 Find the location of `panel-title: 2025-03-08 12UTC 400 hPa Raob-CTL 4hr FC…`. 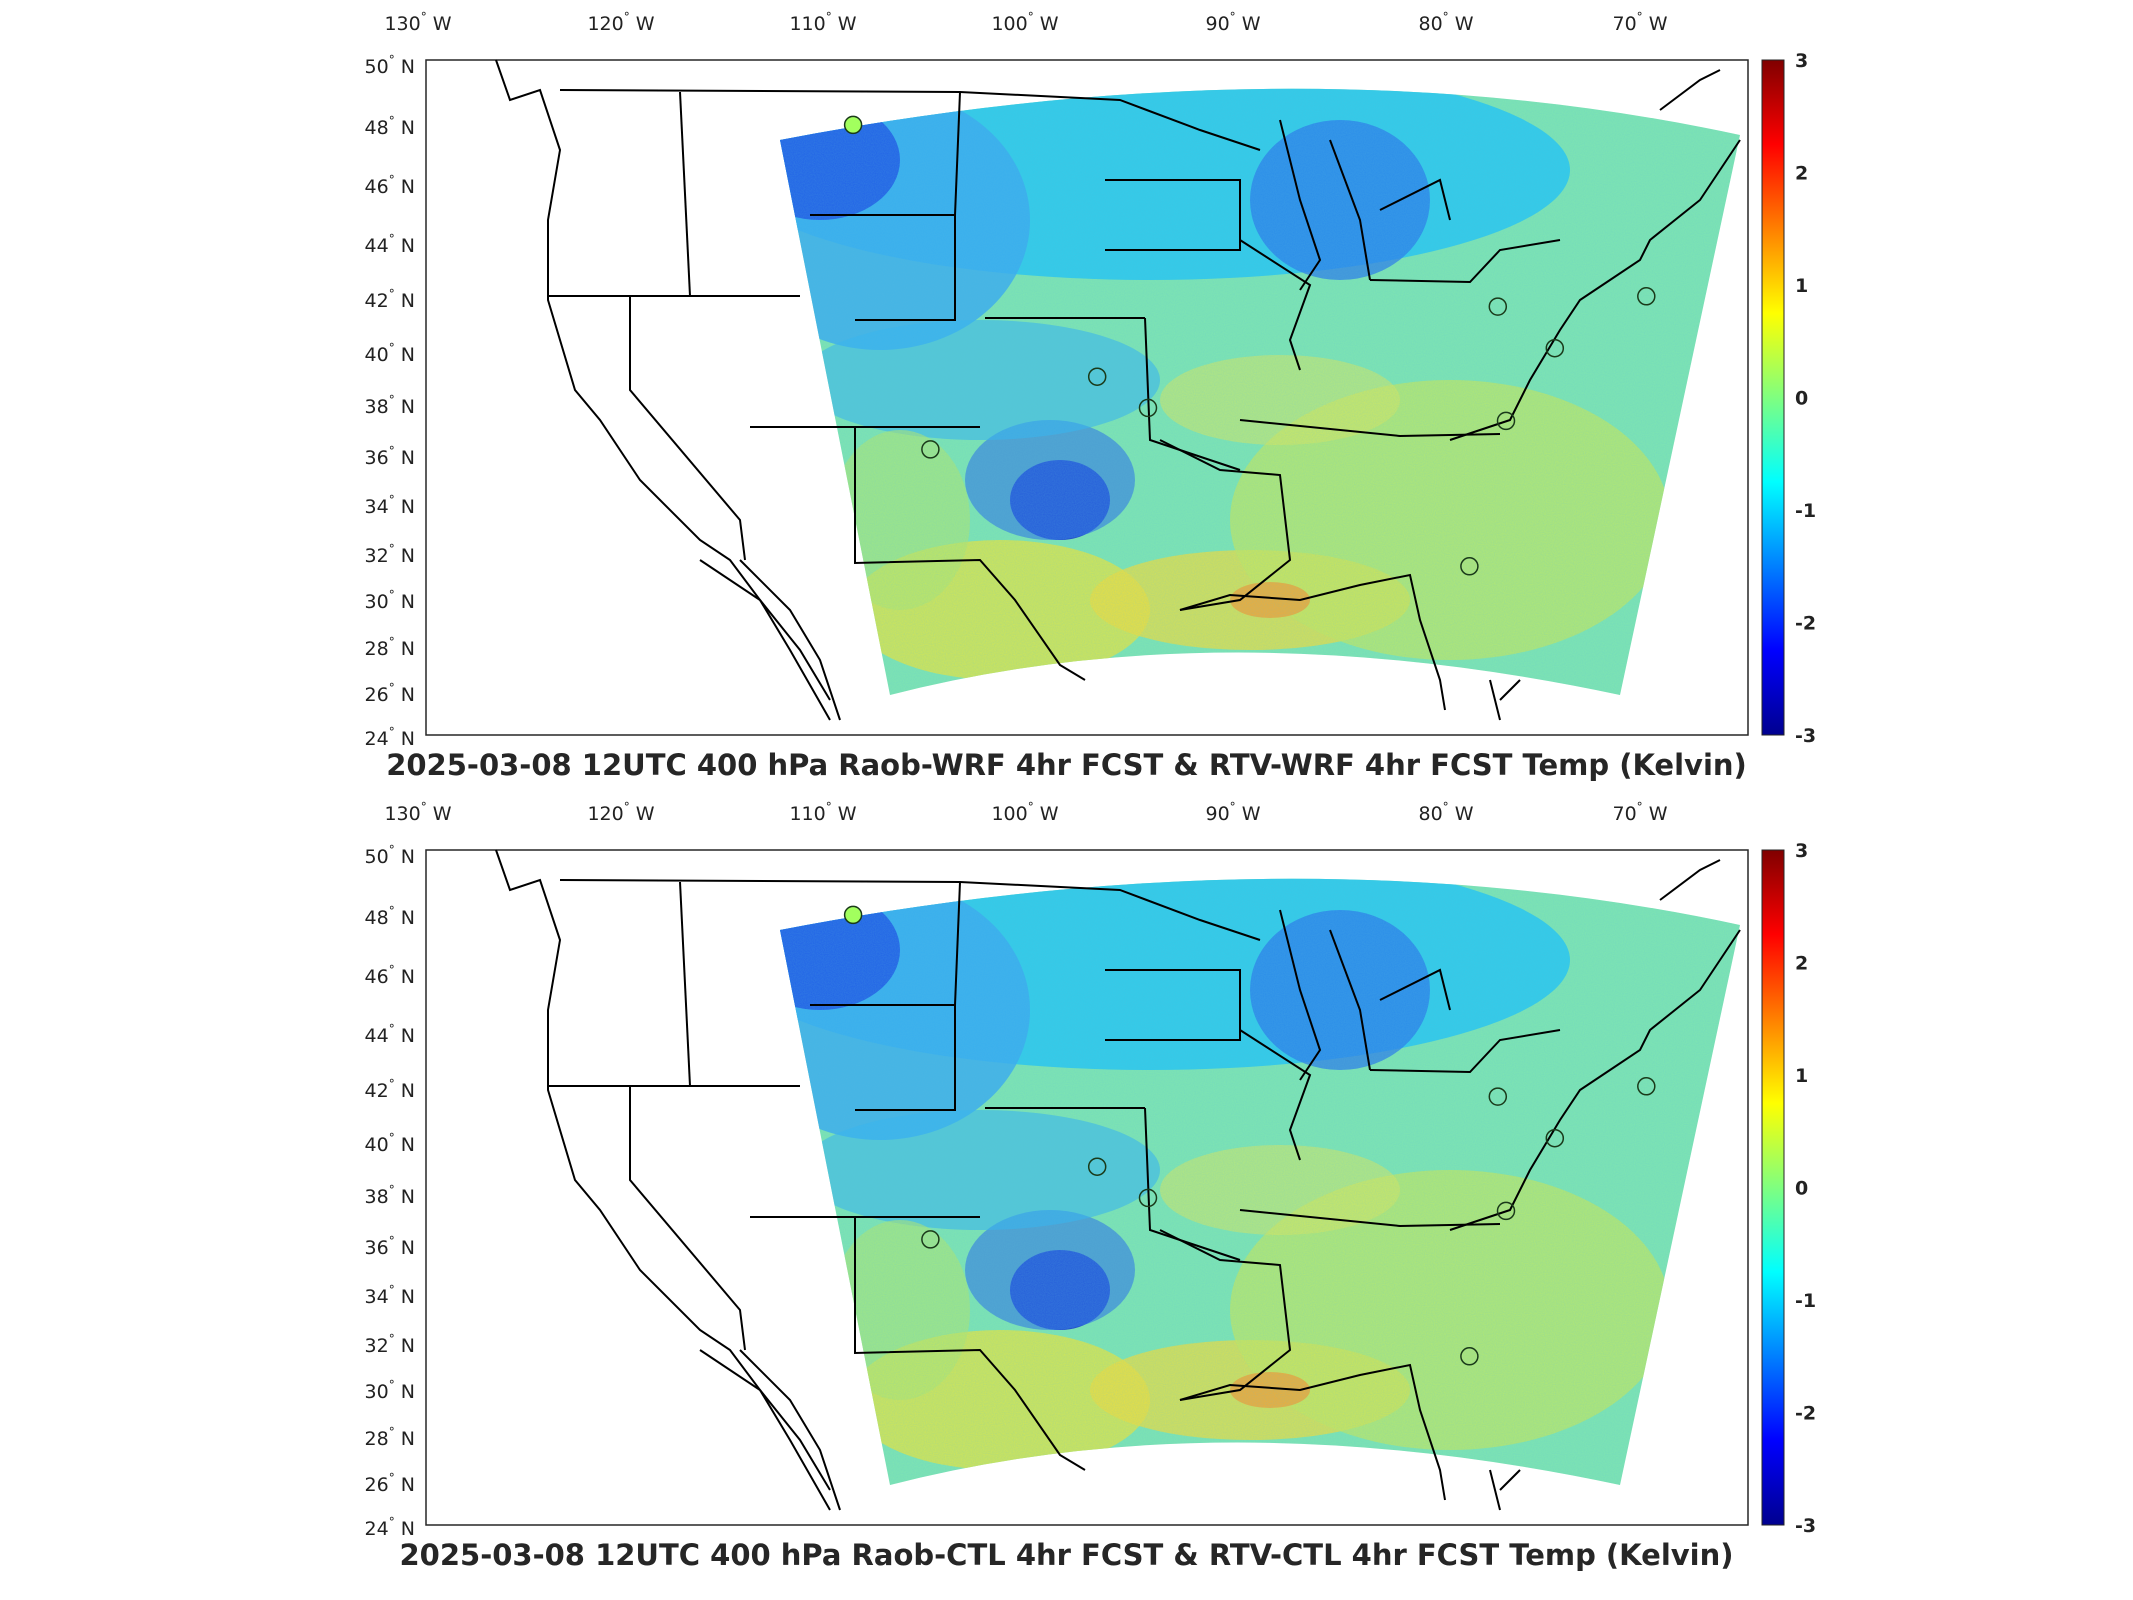

panel-title: 2025-03-08 12UTC 400 hPa Raob-CTL 4hr FC… is located at coordinates (1066, 1555).